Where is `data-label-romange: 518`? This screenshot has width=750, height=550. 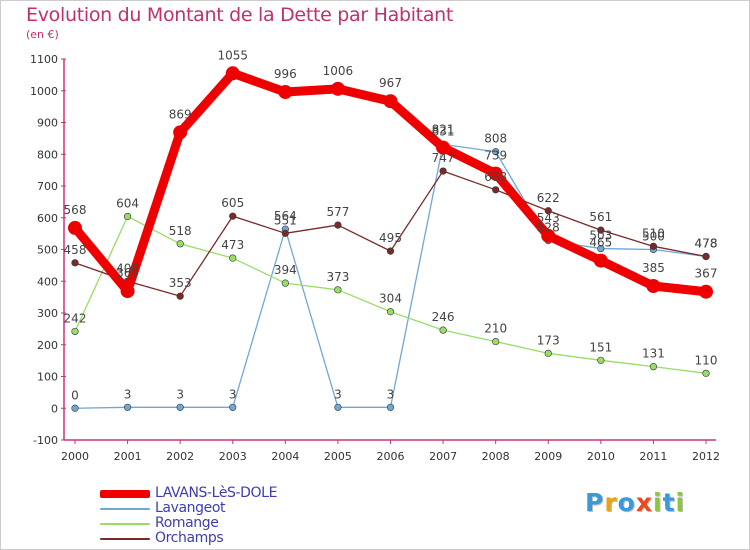 data-label-romange: 518 is located at coordinates (180, 231).